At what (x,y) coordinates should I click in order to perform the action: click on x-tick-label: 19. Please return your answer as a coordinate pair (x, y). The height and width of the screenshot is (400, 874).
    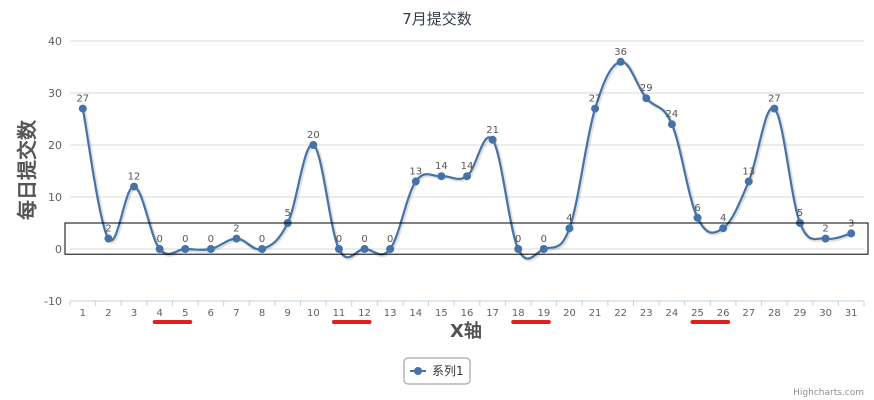
    Looking at the image, I should click on (543, 313).